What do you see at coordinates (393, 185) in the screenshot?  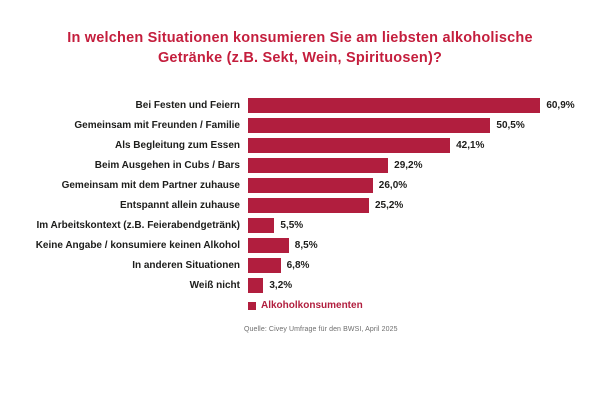 I see `value-label: 26,0%` at bounding box center [393, 185].